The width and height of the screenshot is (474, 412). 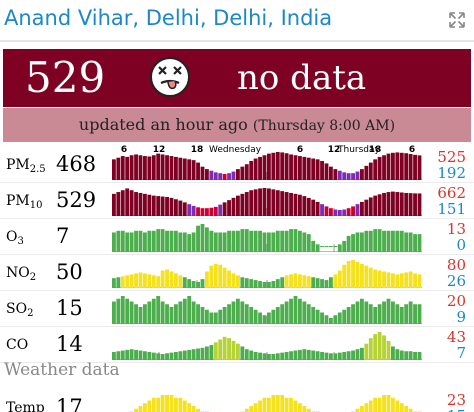 What do you see at coordinates (62, 370) in the screenshot?
I see `weather-header: Weather data` at bounding box center [62, 370].